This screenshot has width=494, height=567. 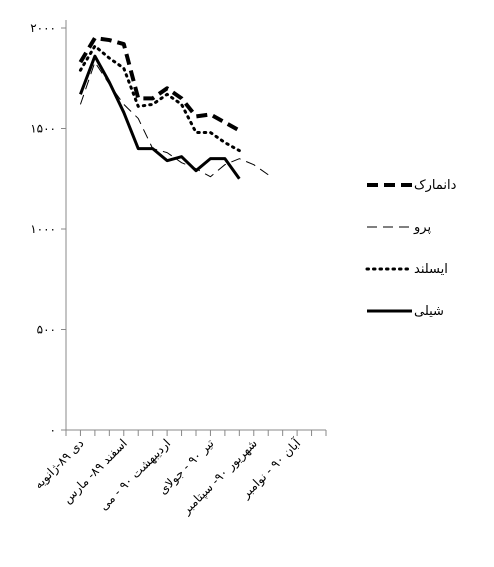 I want to click on legend-label: شیلی, so click(x=429, y=311).